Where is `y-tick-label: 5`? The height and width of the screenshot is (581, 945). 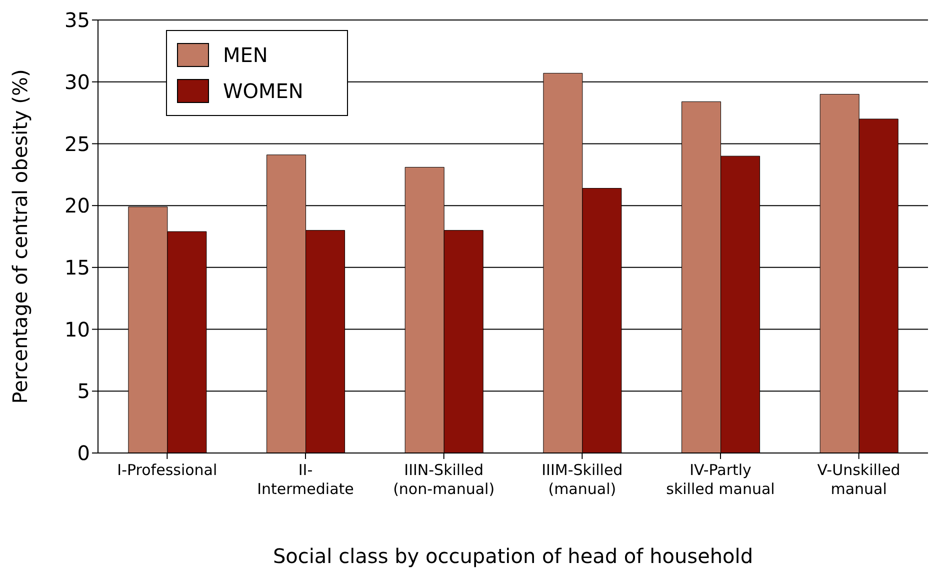 y-tick-label: 5 is located at coordinates (83, 391).